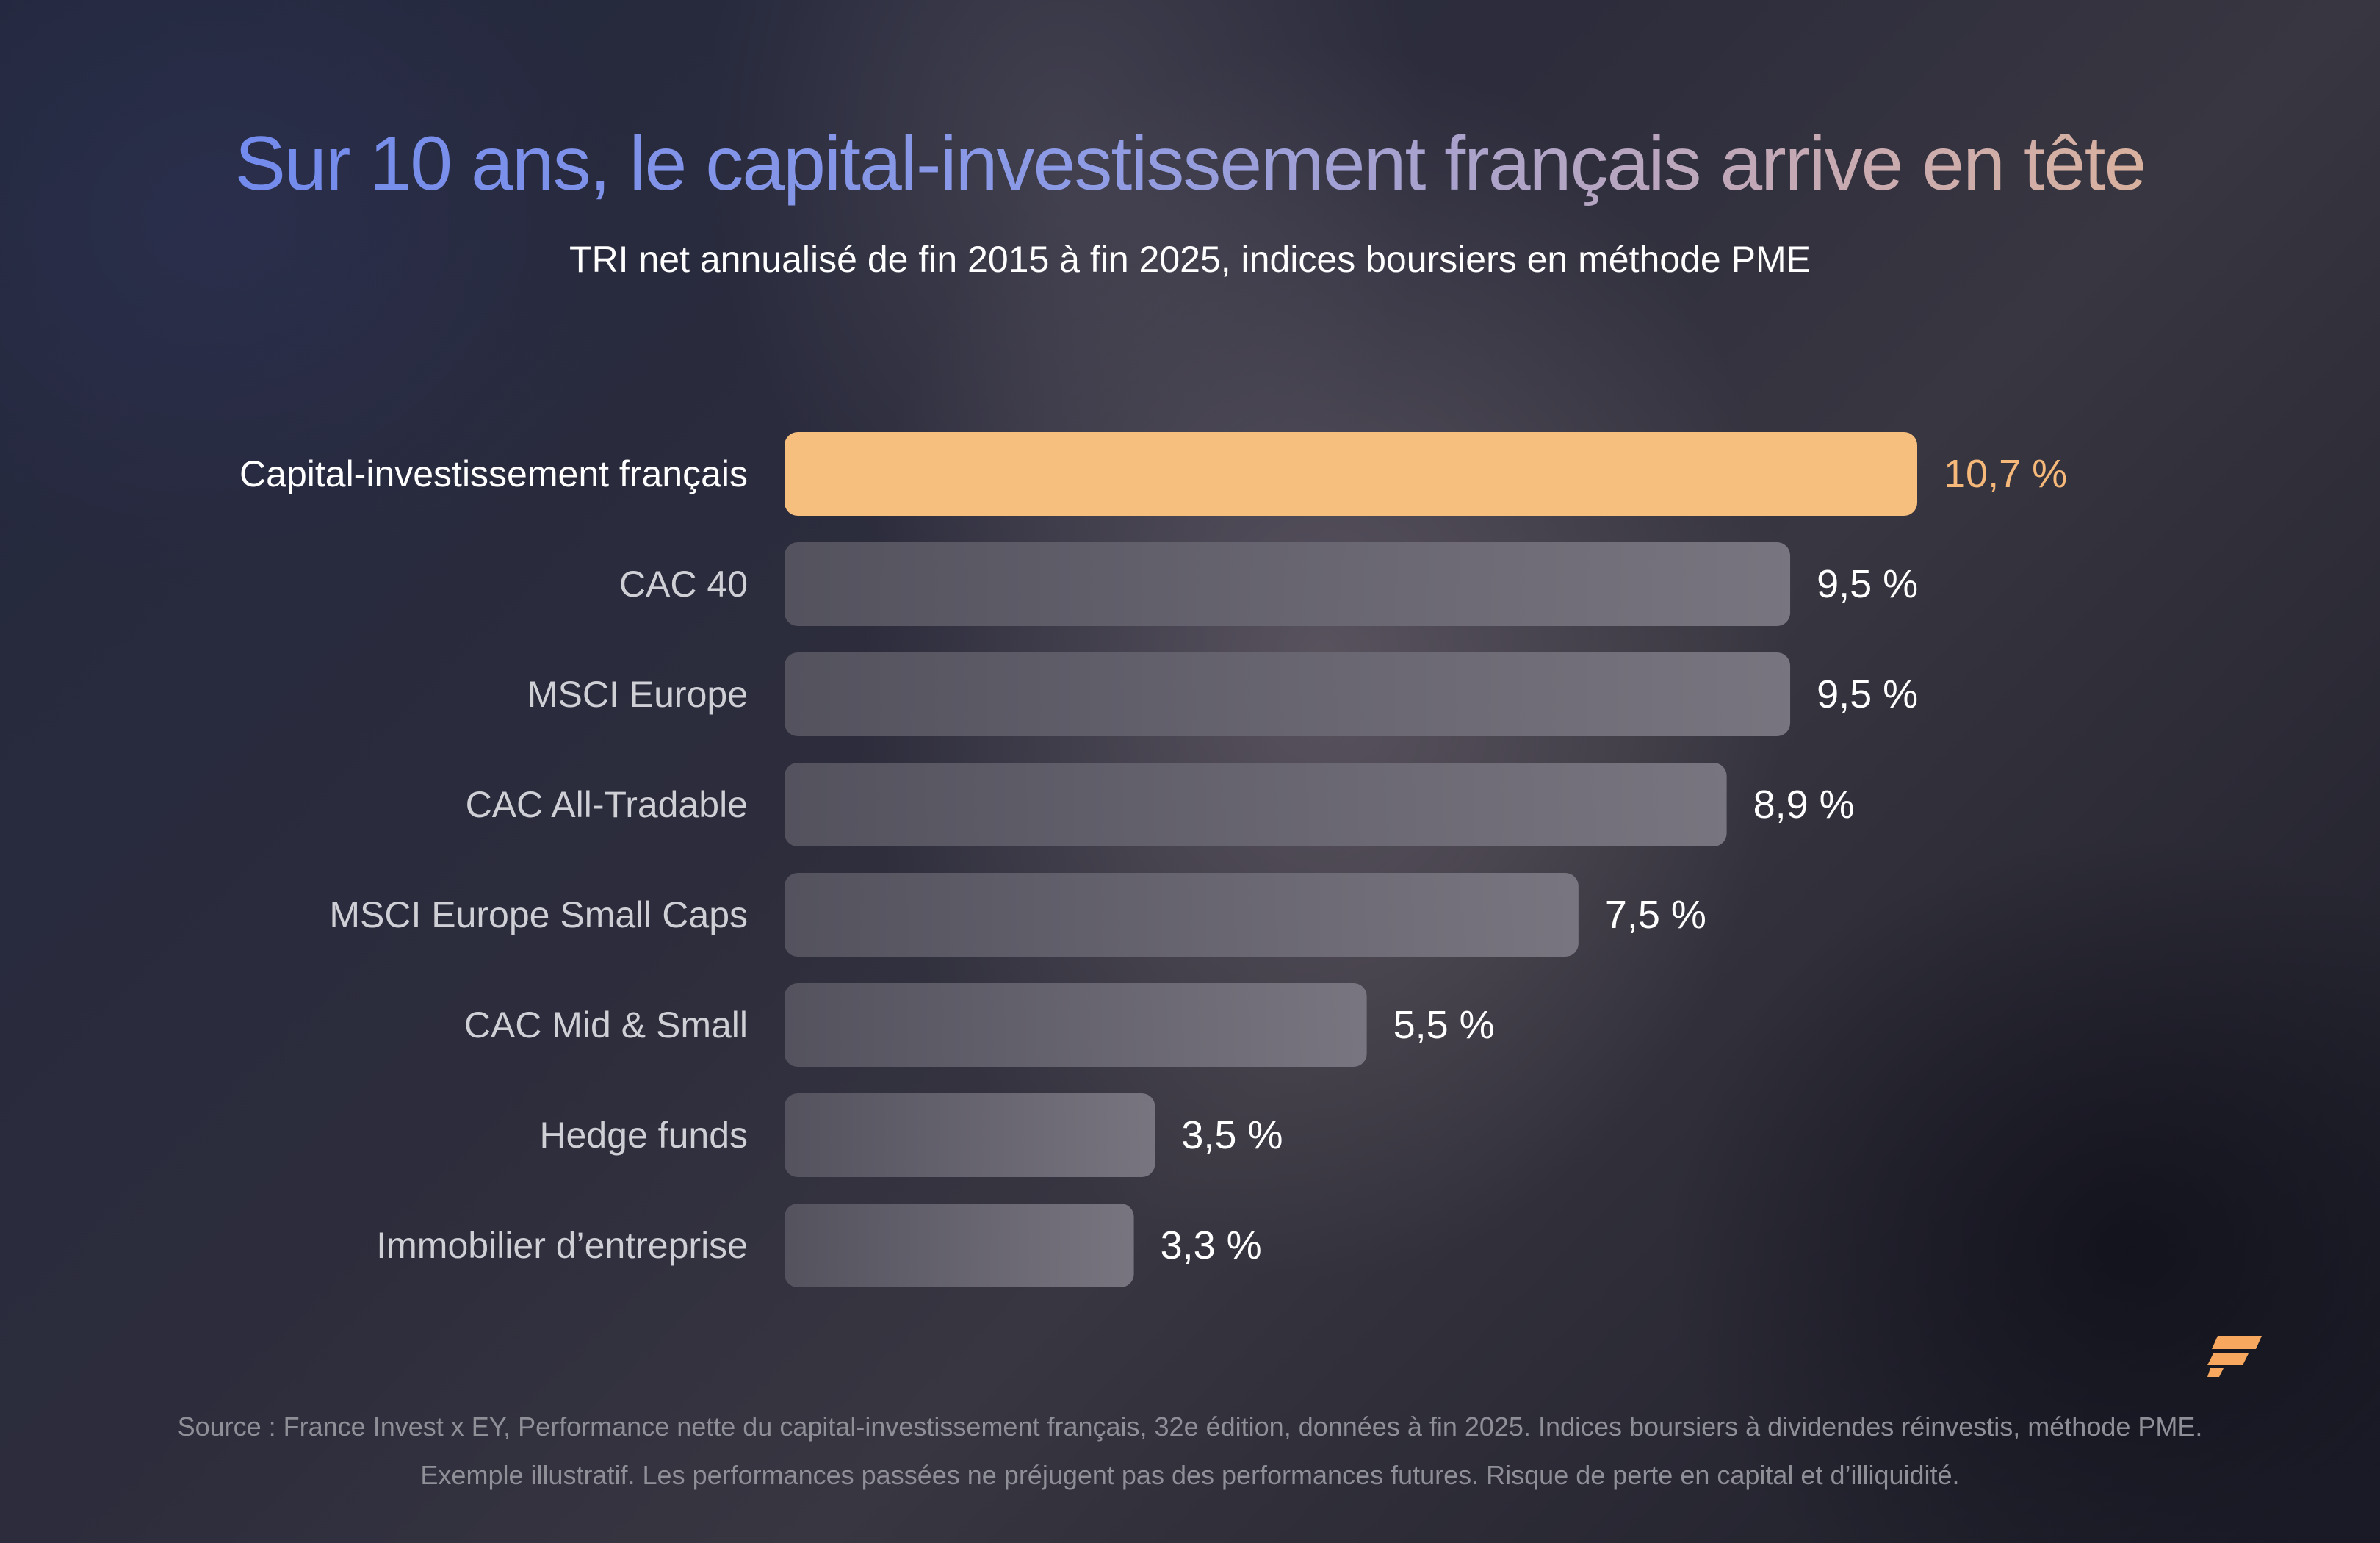 The width and height of the screenshot is (2380, 1543). What do you see at coordinates (494, 473) in the screenshot?
I see `category-label-0: Capital-investissement français` at bounding box center [494, 473].